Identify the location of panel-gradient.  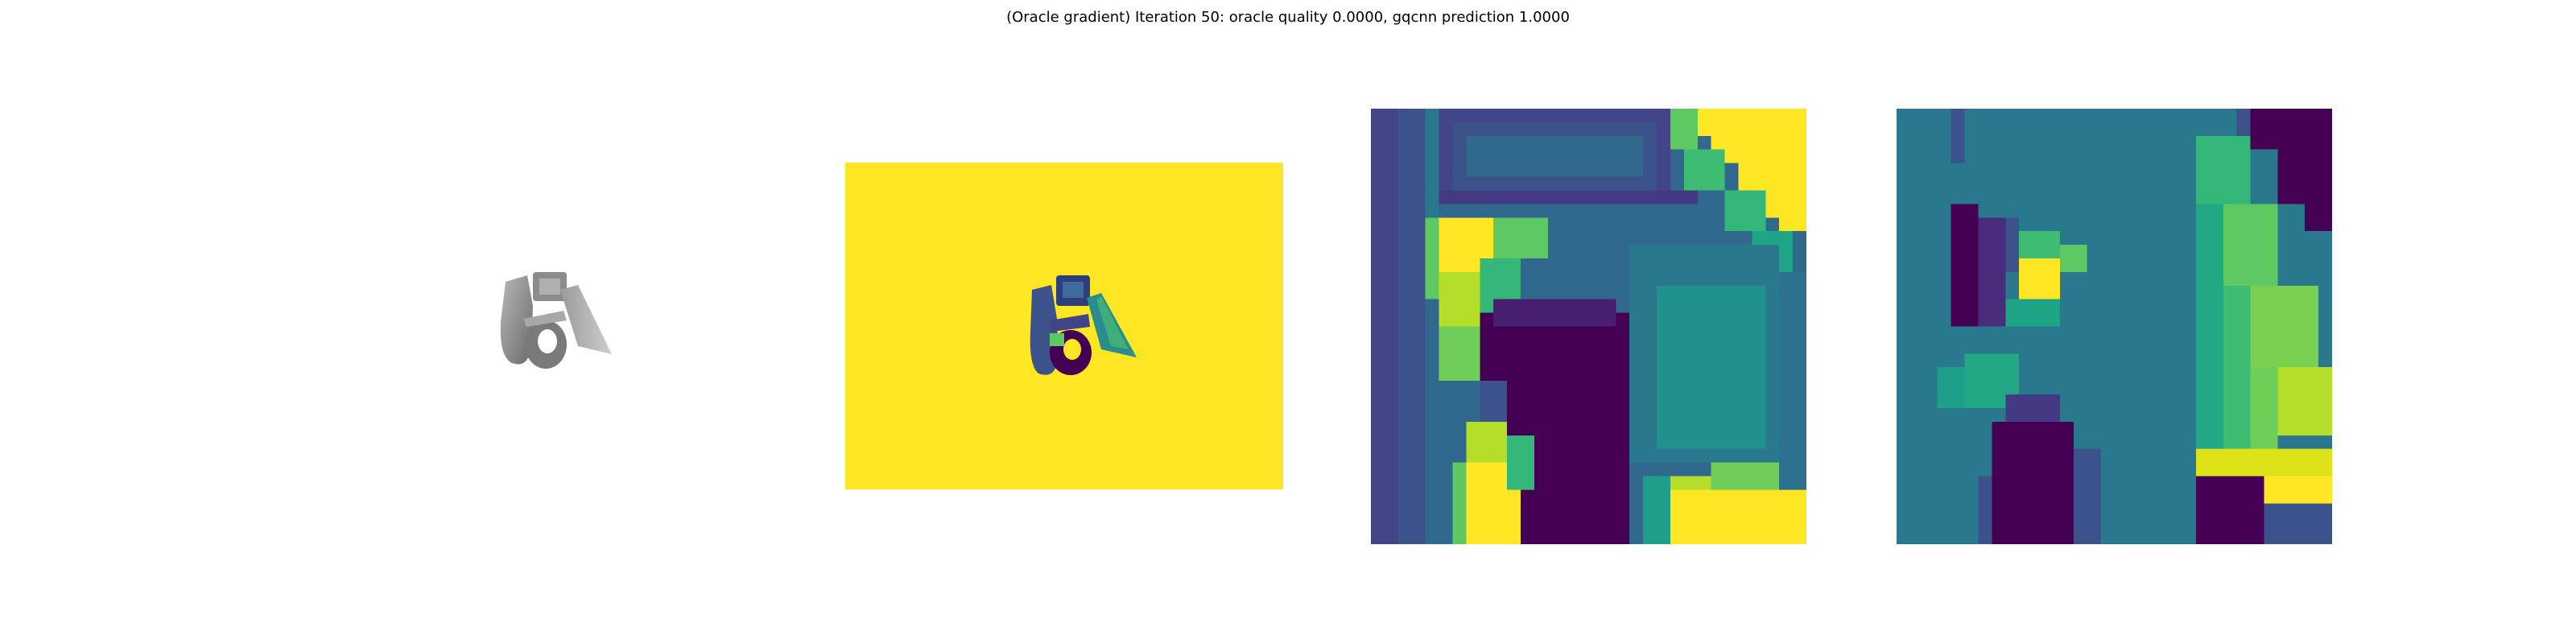
(2114, 326).